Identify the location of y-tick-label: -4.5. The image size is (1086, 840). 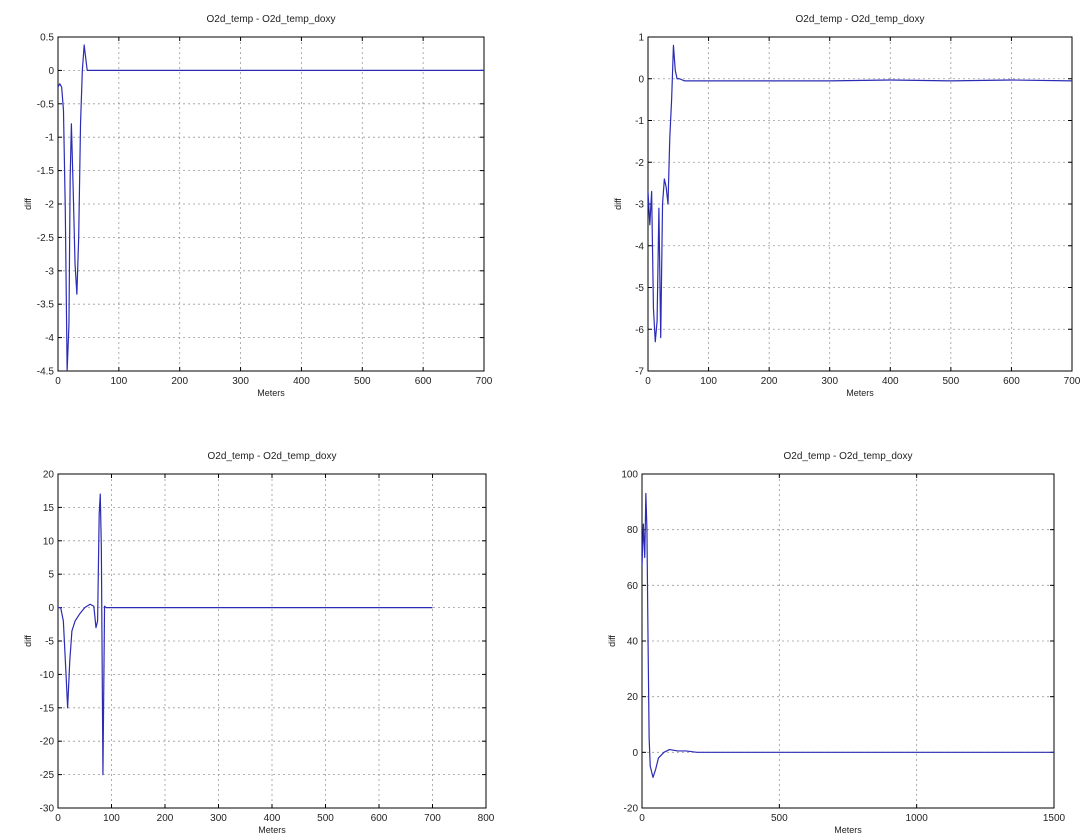
(46, 372).